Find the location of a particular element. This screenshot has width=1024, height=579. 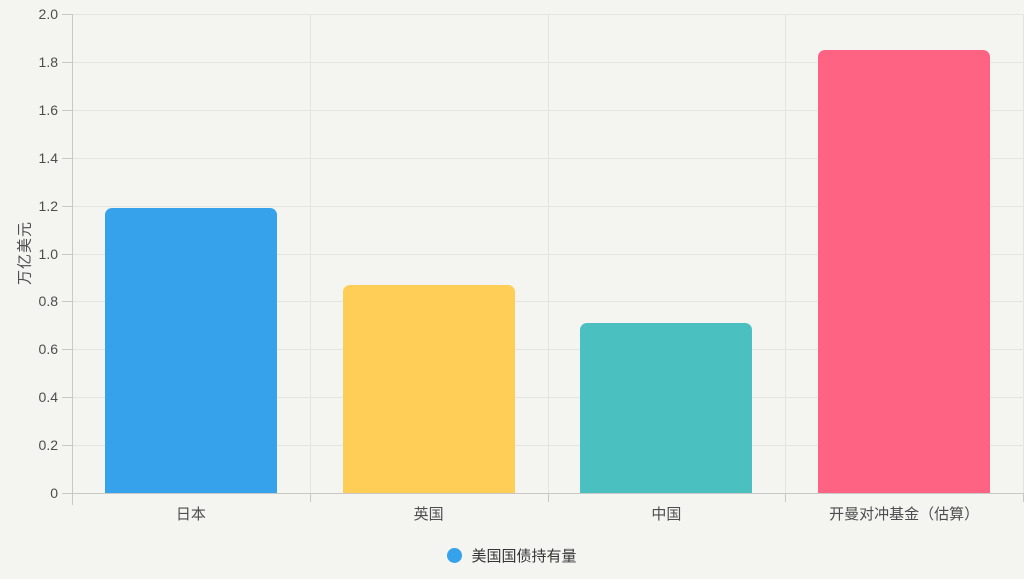

y-tick-label: 1.4 is located at coordinates (48, 157).